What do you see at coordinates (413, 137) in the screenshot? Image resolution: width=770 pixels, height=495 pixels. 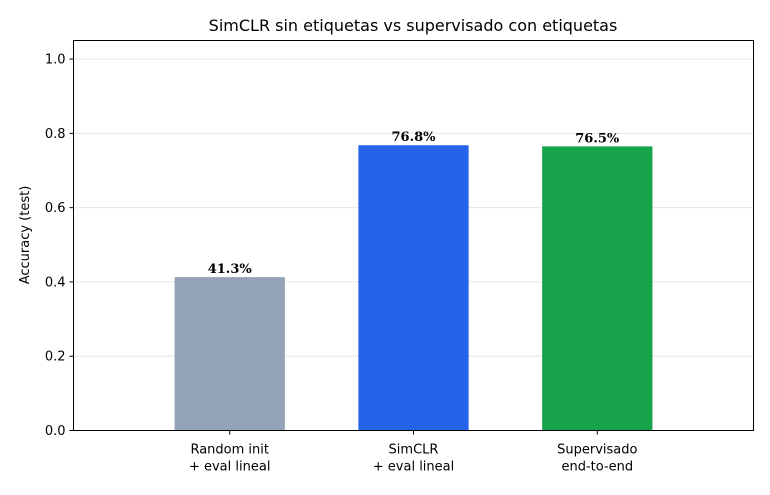 I see `data-label: 76.8%` at bounding box center [413, 137].